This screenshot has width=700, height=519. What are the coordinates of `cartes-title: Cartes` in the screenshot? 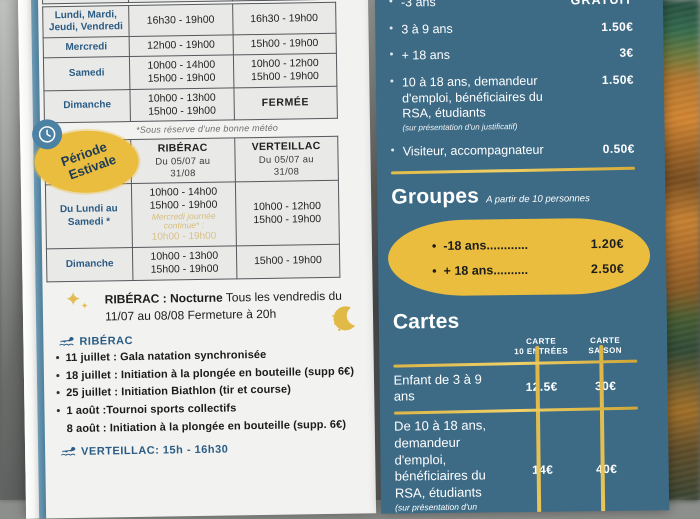 It's located at (426, 322).